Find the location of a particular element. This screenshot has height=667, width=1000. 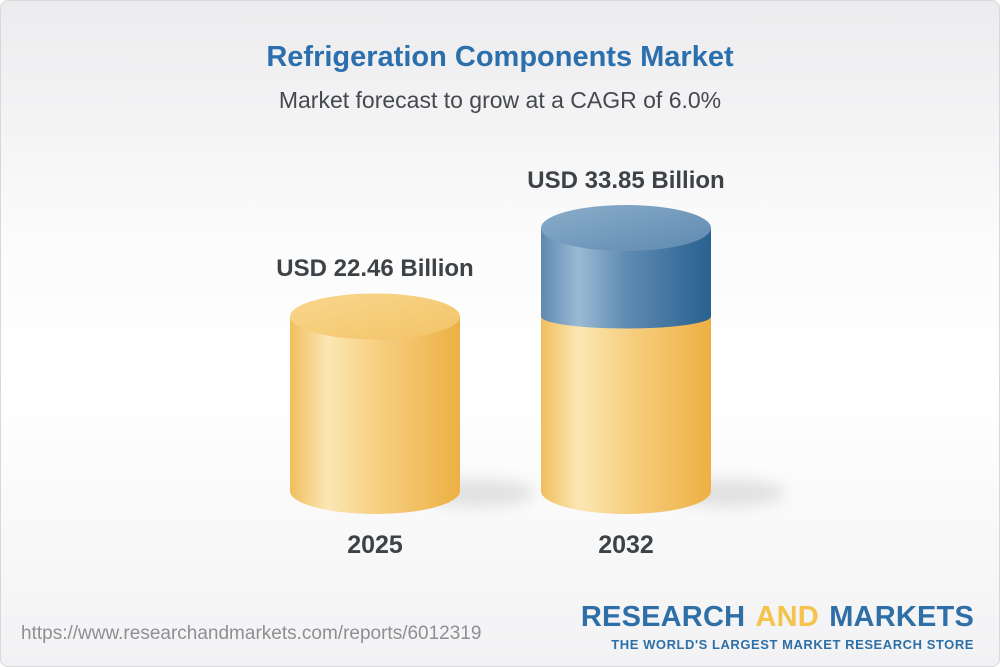

cylinder-2032-increment-segment is located at coordinates (626, 278).